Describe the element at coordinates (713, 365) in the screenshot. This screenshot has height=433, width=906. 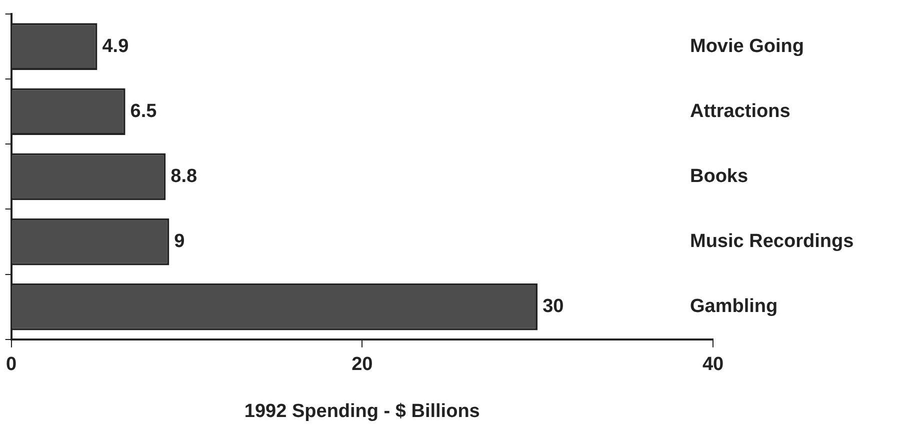
I see `x-tick-label: 40` at that location.